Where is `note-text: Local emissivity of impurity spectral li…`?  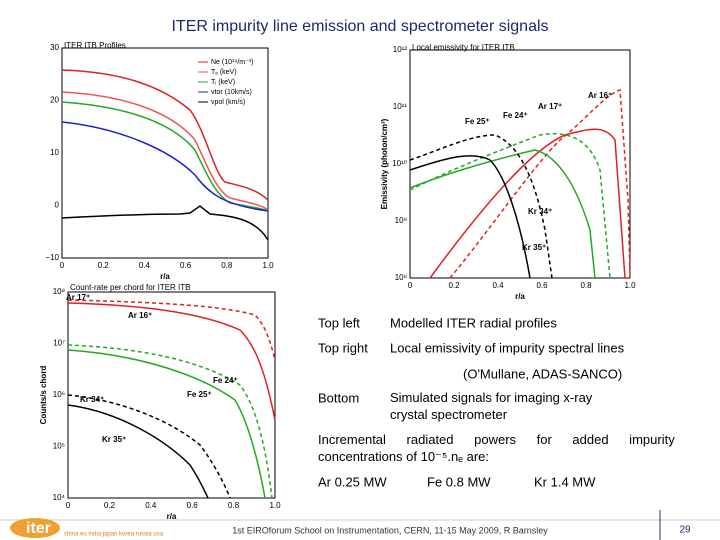
note-text: Local emissivity of impurity spectral li… is located at coordinates (507, 347).